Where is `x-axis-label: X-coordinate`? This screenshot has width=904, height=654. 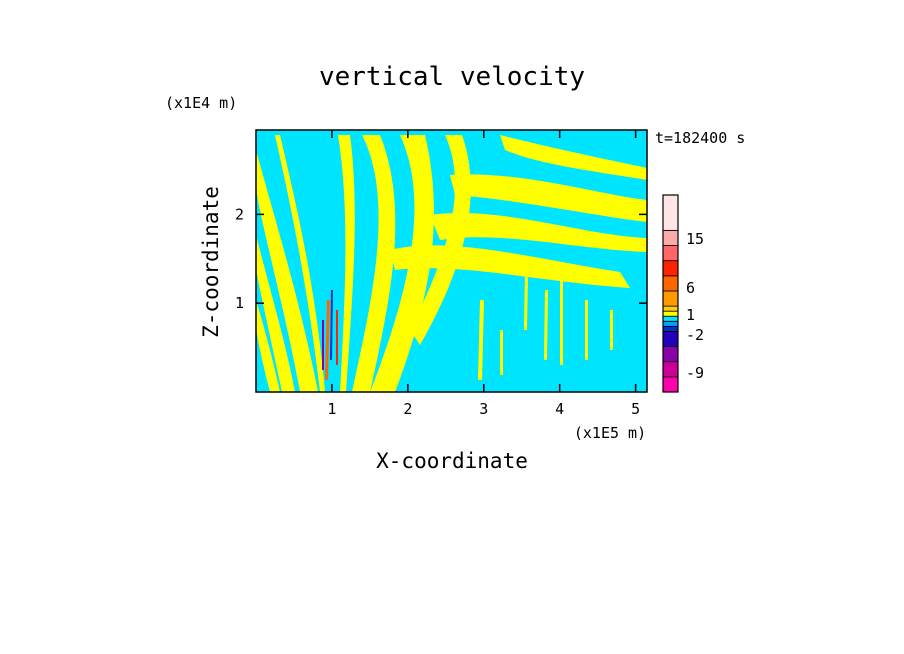 x-axis-label: X-coordinate is located at coordinates (452, 461).